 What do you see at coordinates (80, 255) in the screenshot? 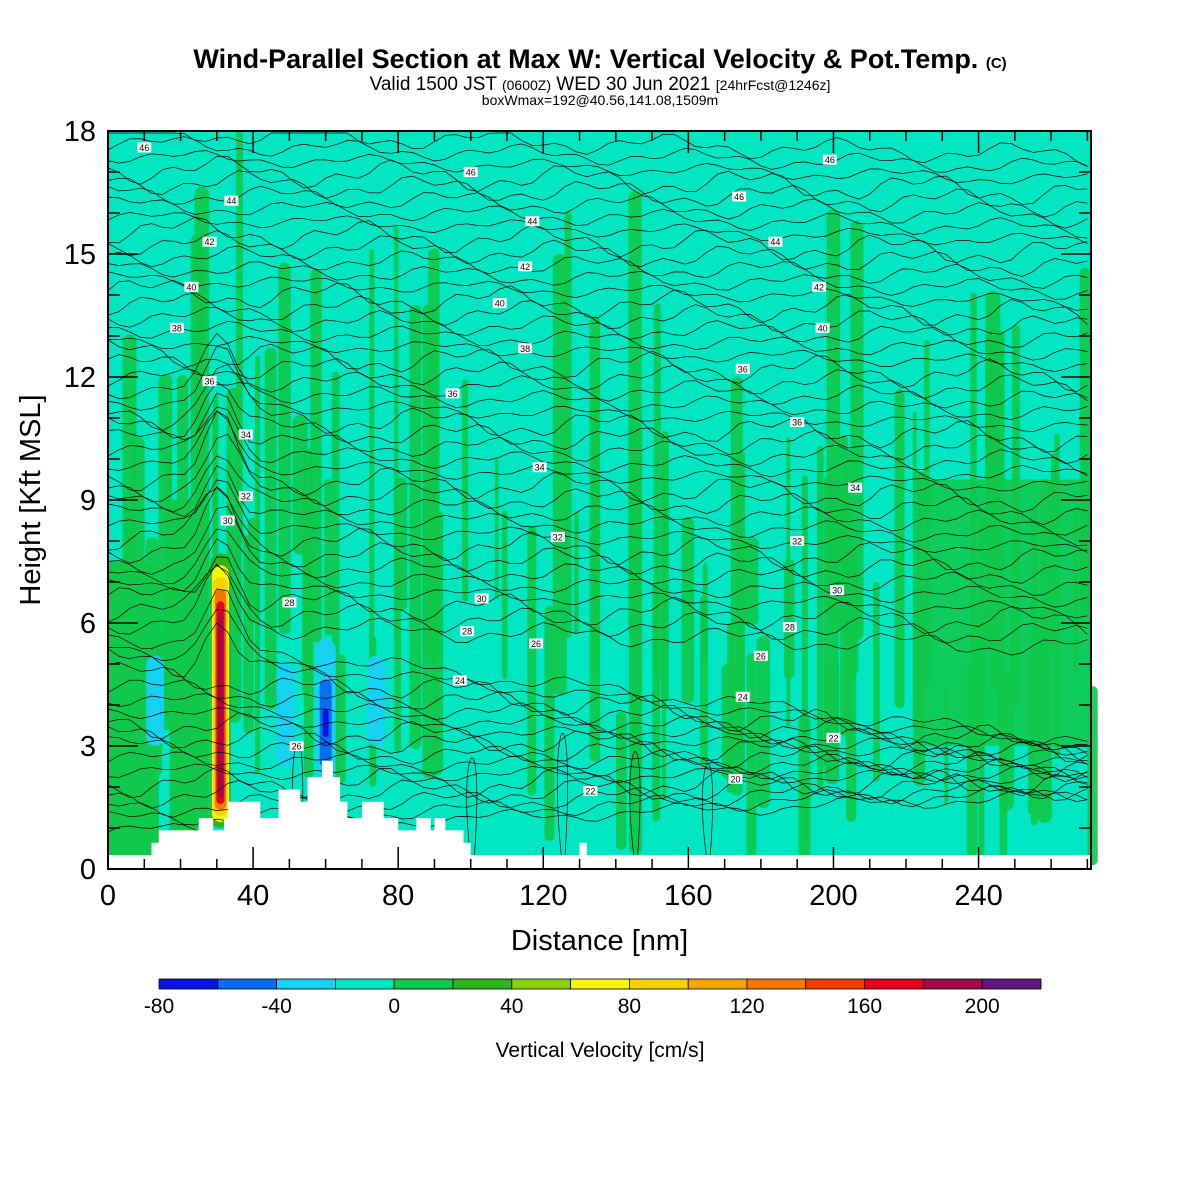
I see `y-tick-label: 15` at bounding box center [80, 255].